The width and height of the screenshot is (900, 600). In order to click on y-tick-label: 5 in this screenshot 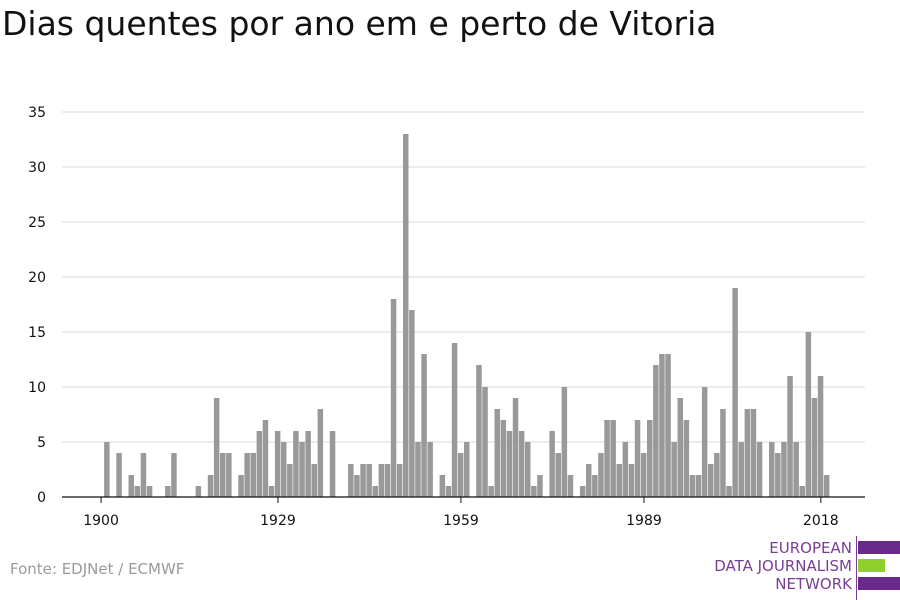, I will do `click(41, 443)`.